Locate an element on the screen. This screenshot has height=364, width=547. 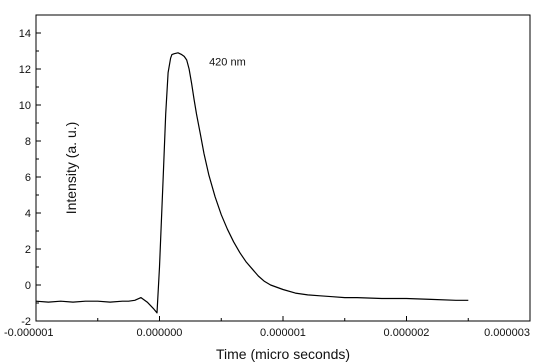
y-tick-label: 6 is located at coordinates (28, 178).